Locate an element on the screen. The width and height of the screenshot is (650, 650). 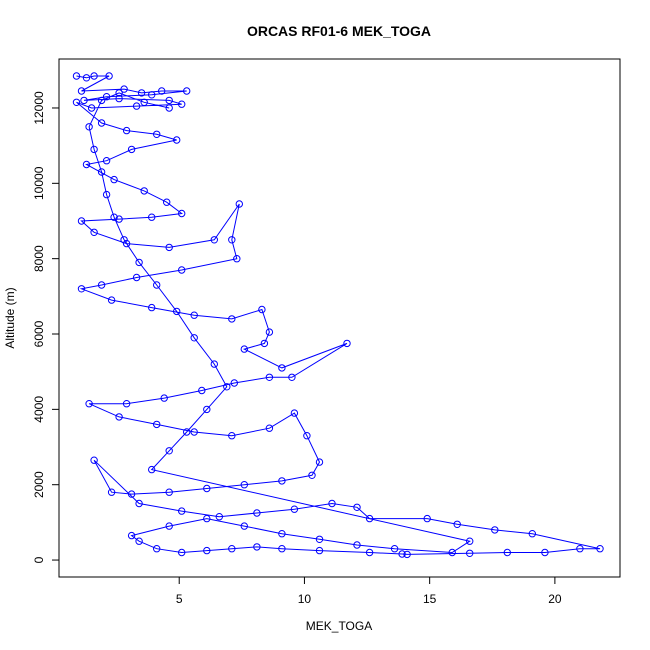
y-tick-label: 12000 is located at coordinates (39, 108).